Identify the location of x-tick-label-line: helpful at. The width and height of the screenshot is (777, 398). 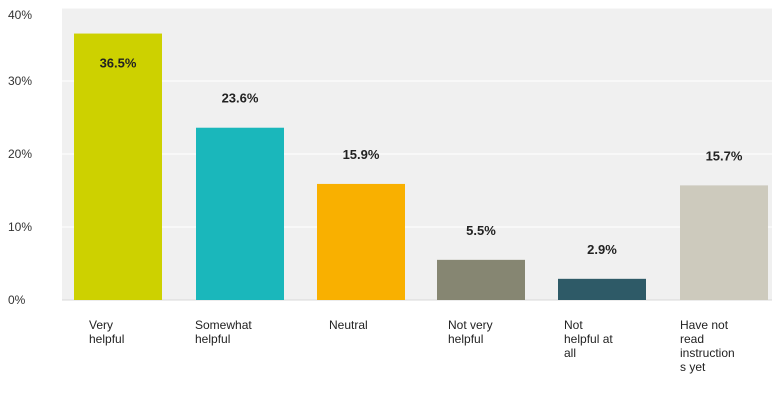
(588, 339).